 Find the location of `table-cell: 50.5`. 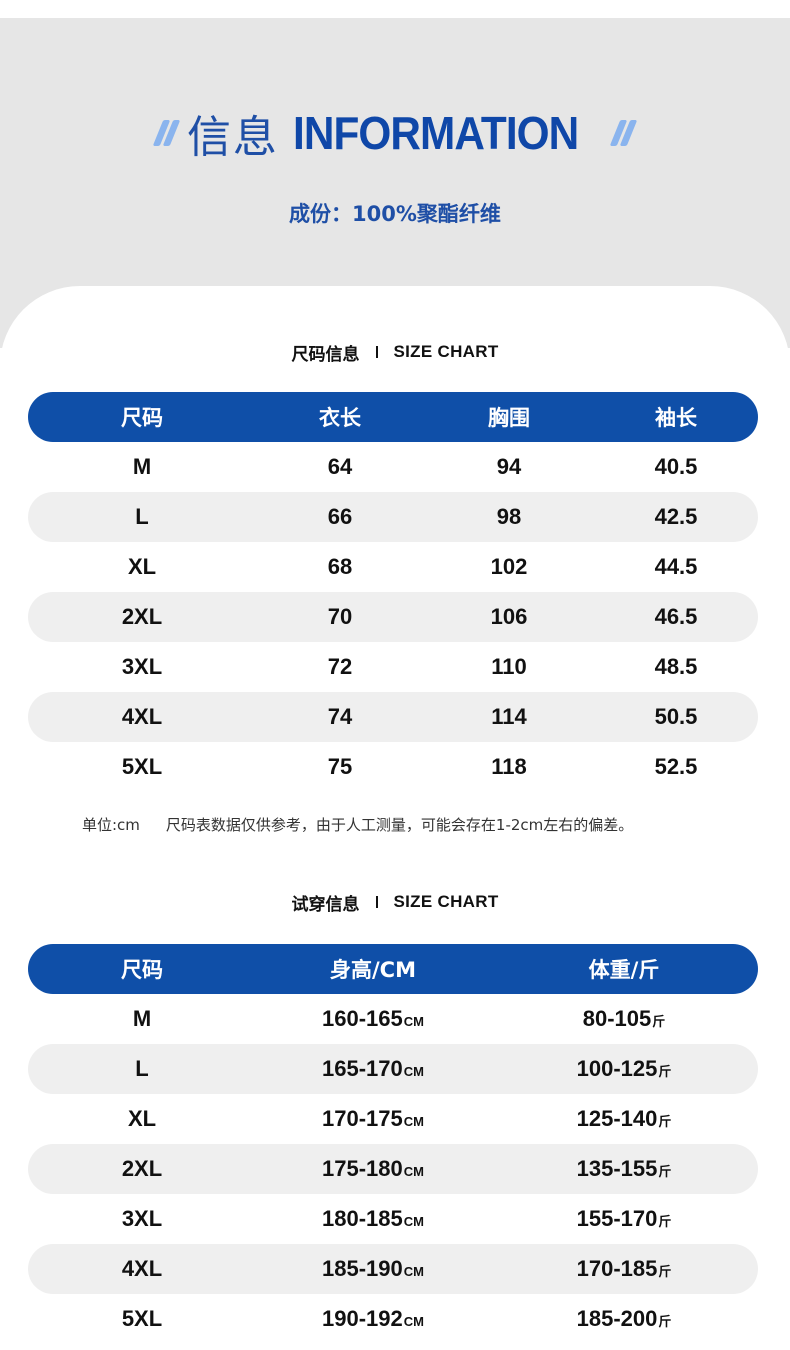

table-cell: 50.5 is located at coordinates (676, 716).